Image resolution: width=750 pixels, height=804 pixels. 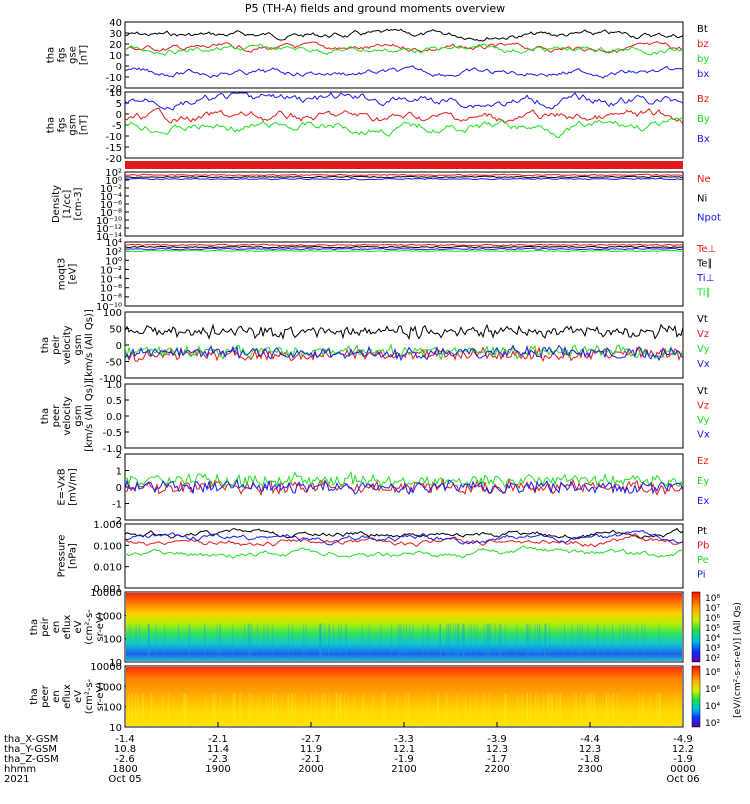 I want to click on y-axis-label: gsm, so click(x=78, y=415).